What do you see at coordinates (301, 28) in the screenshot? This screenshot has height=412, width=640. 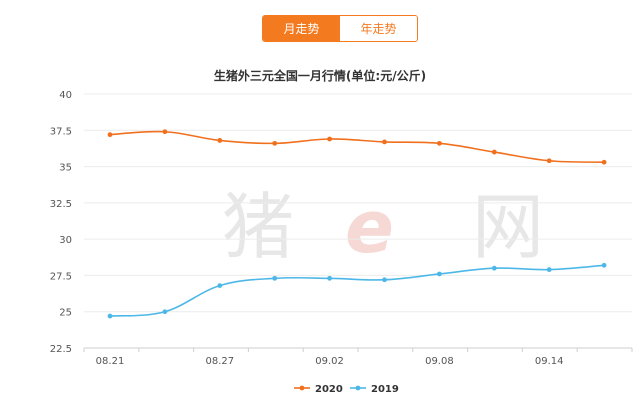 I see `tab-monthly-trend: 月走势` at bounding box center [301, 28].